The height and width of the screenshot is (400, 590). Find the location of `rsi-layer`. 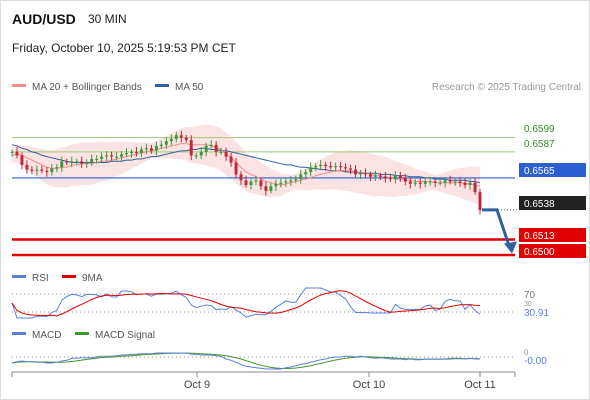

rsi-layer is located at coordinates (246, 303).